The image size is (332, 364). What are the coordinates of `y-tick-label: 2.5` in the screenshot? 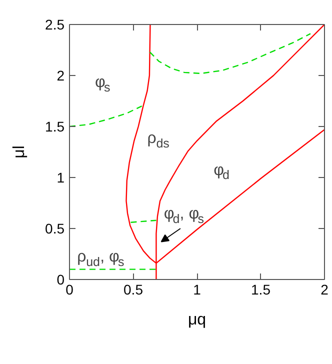 It's located at (55, 24).